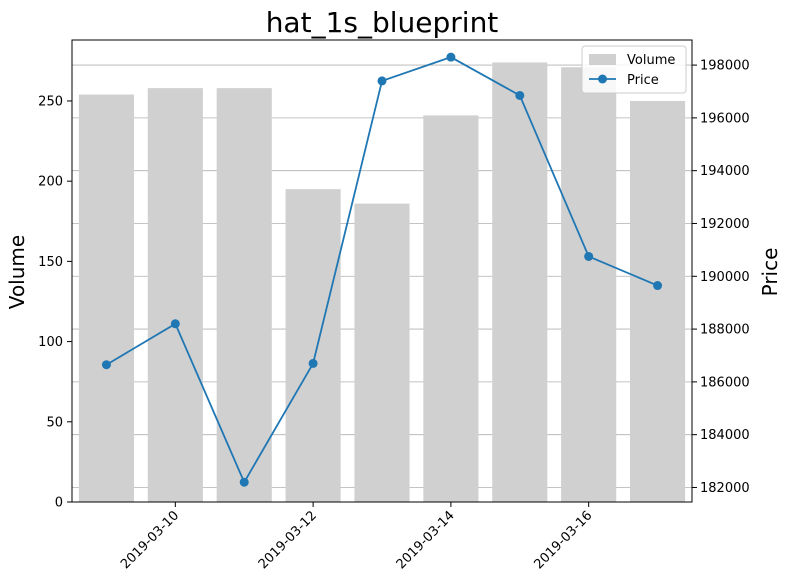 Image resolution: width=789 pixels, height=588 pixels. I want to click on x-tick-label: 2019-03-10, so click(150, 540).